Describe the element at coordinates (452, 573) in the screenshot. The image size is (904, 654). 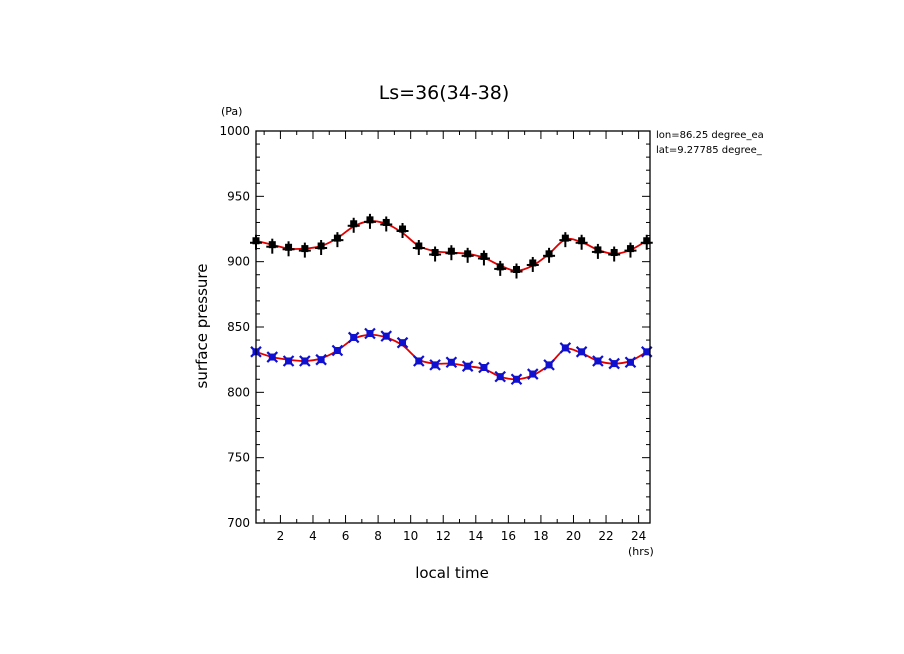
I see `x-axis-label: local time` at that location.